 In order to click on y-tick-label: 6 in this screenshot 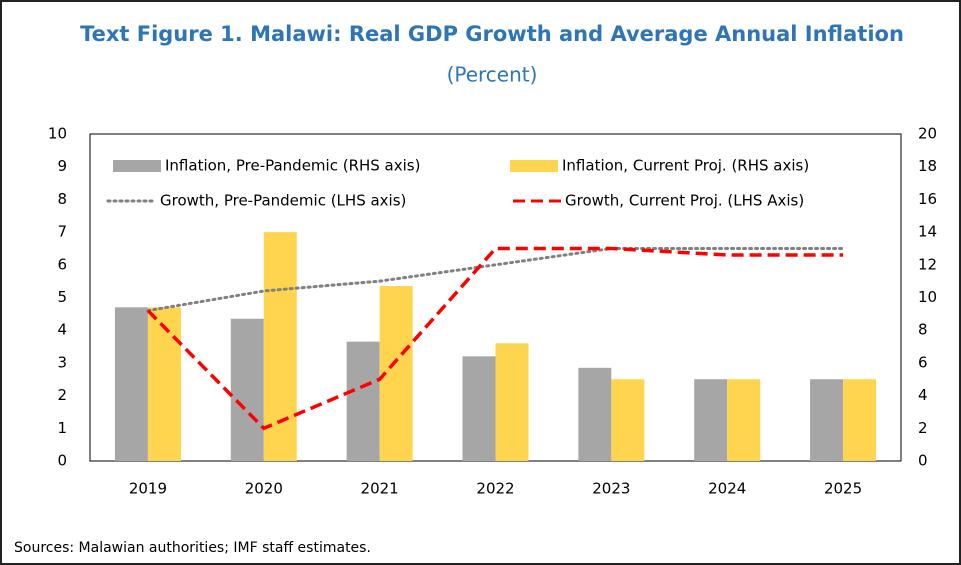, I will do `click(62, 264)`.